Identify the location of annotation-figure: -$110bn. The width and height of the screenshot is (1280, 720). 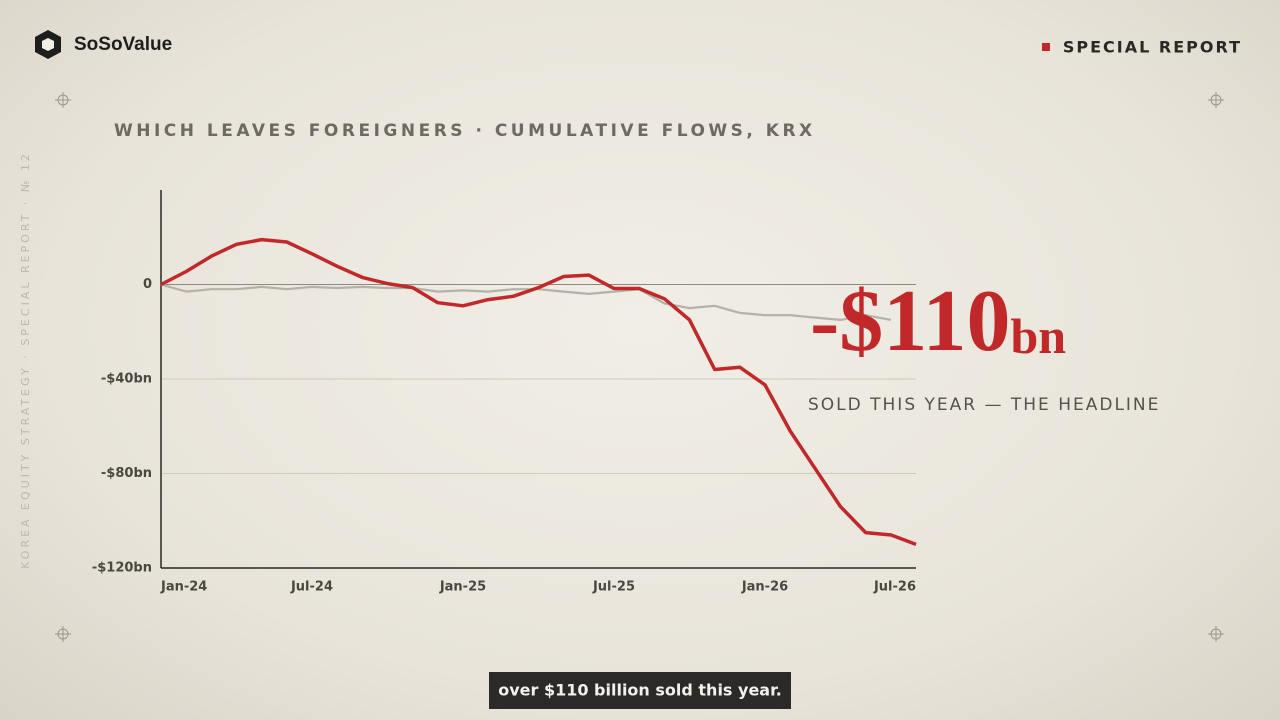
(938, 321).